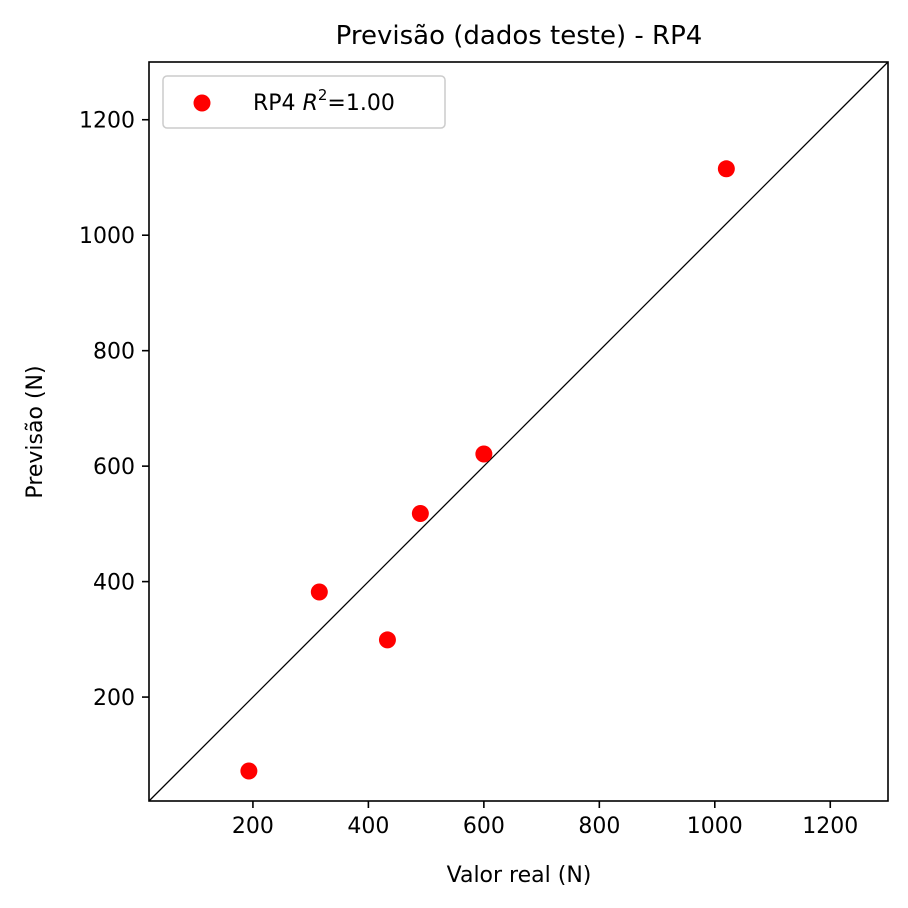  I want to click on legend-marker, so click(202, 103).